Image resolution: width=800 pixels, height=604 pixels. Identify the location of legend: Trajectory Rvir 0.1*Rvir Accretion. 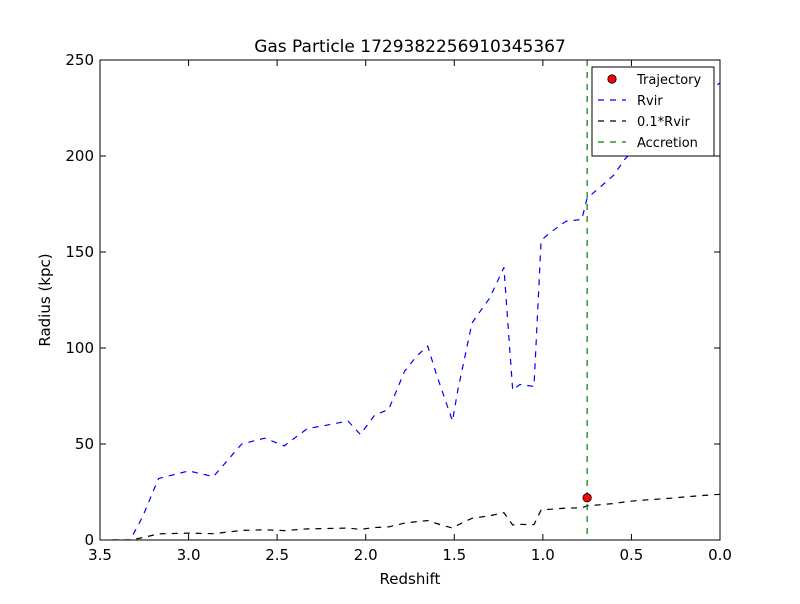
(653, 111).